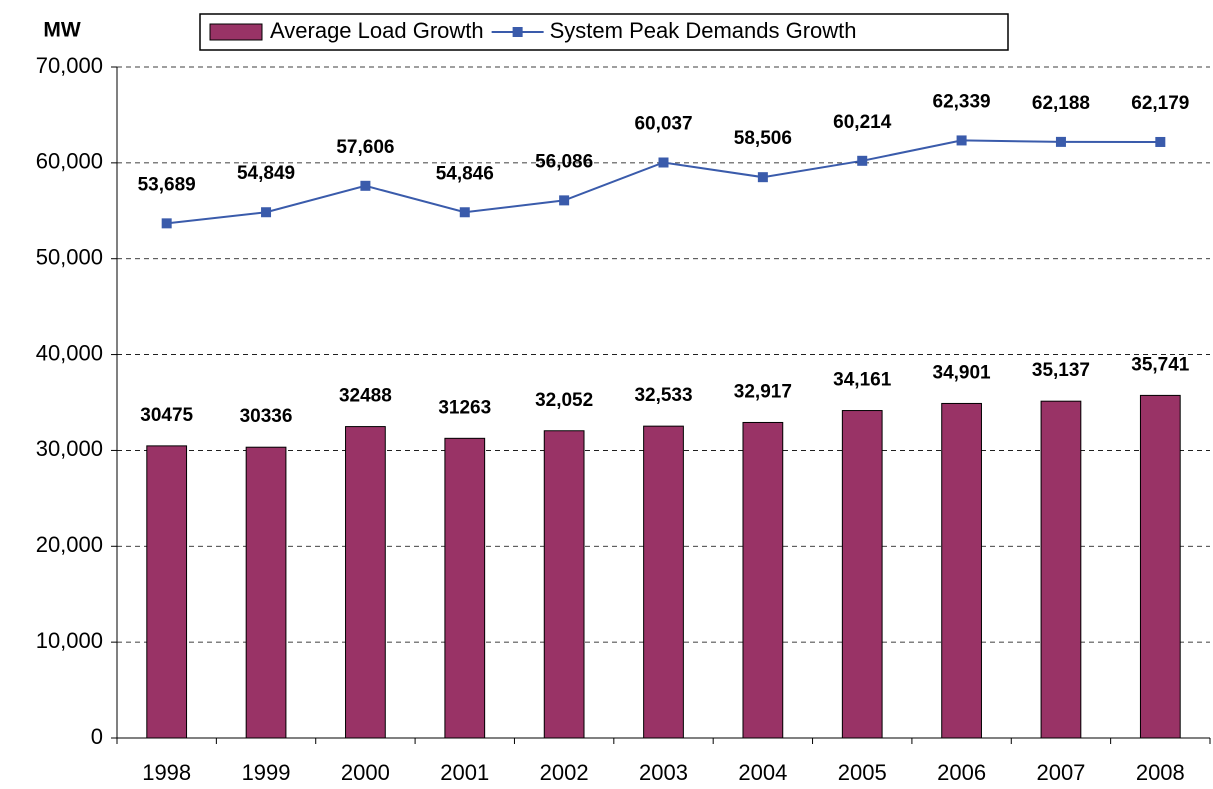 The height and width of the screenshot is (789, 1213). What do you see at coordinates (1160, 364) in the screenshot?
I see `bar-value-label: 35,741` at bounding box center [1160, 364].